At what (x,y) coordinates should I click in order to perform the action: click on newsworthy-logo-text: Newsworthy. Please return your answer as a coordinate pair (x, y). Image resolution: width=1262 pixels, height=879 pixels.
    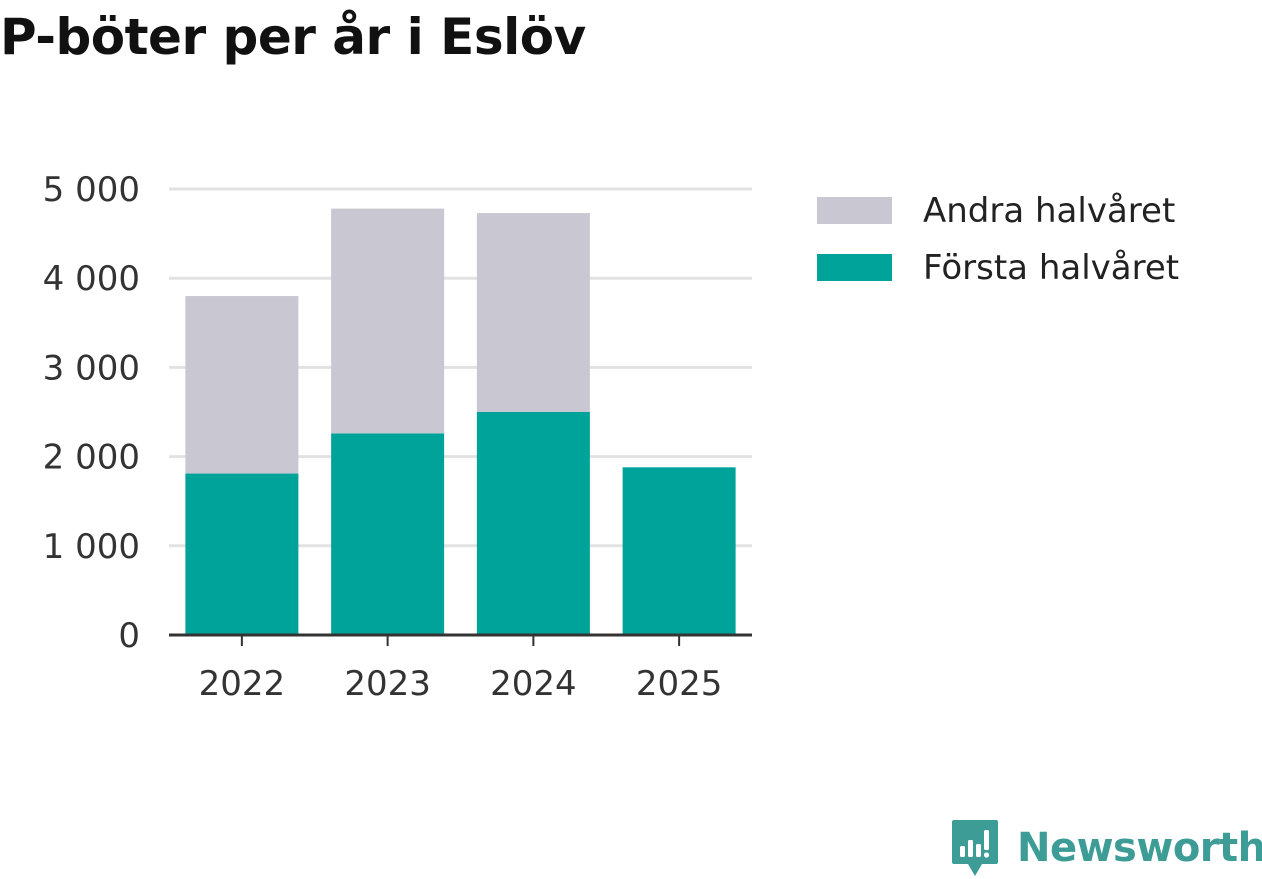
    Looking at the image, I should click on (1139, 848).